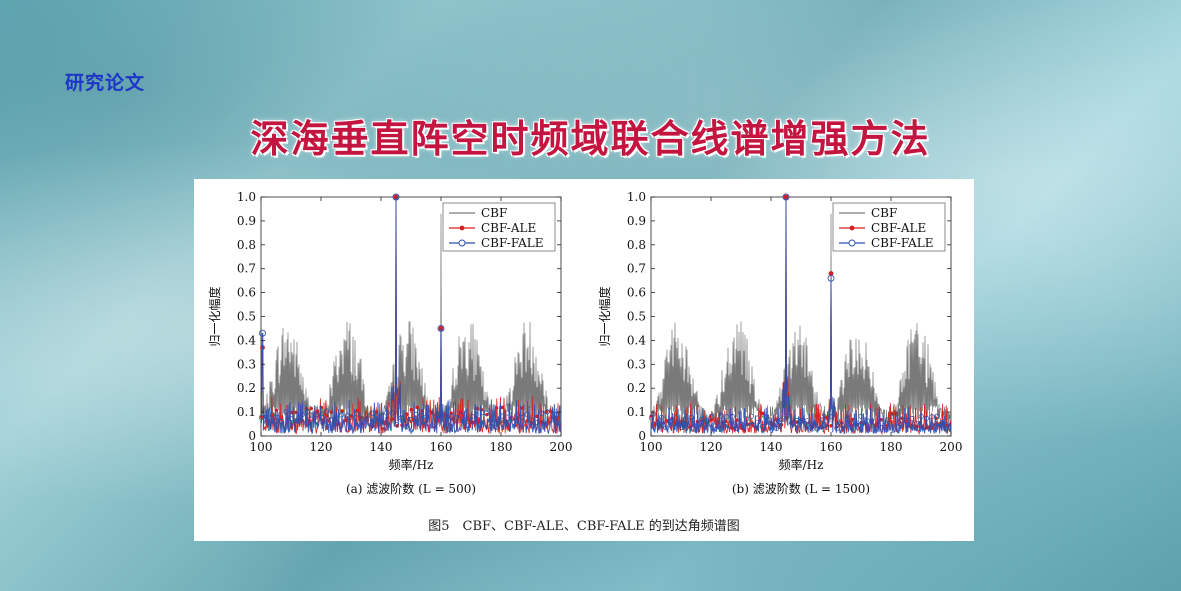  Describe the element at coordinates (252, 436) in the screenshot. I see `y-tick-label: 0` at that location.